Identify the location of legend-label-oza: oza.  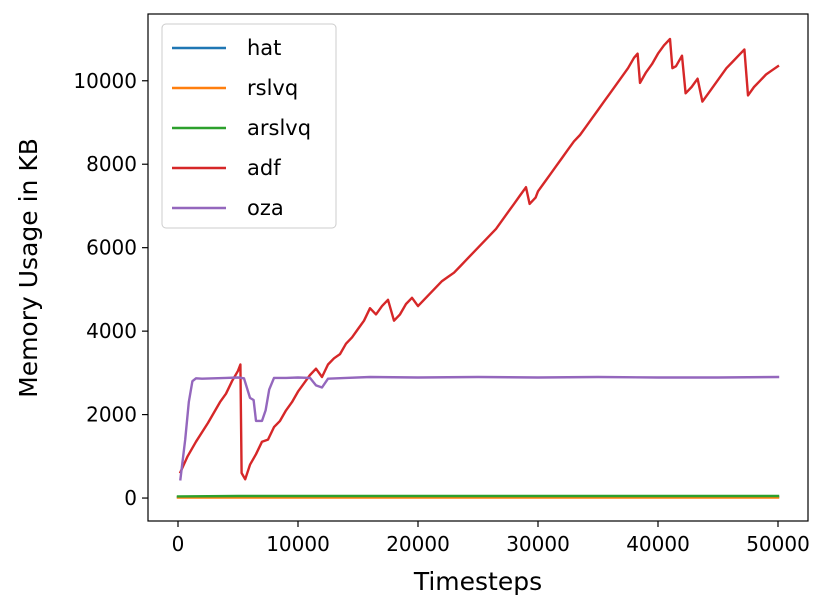
(265, 208).